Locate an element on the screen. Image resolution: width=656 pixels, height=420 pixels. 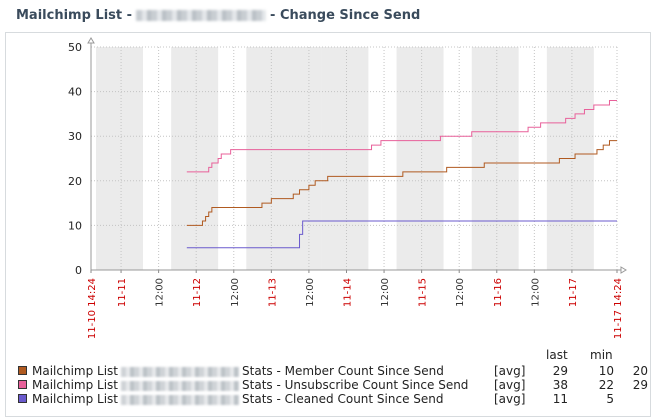
graph-title: Mailchimp List - - Change Since Send is located at coordinates (218, 15).